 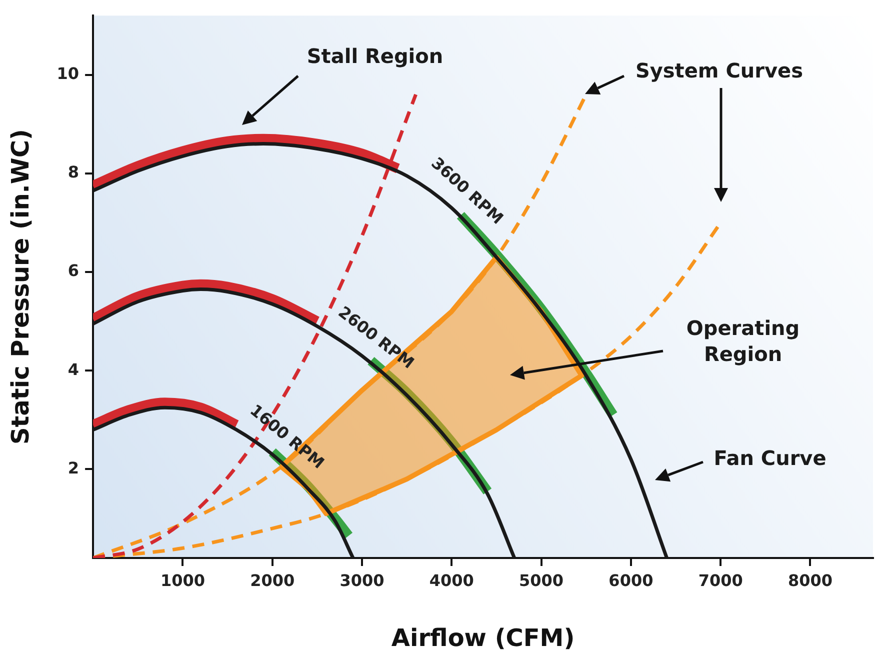 What do you see at coordinates (74, 270) in the screenshot?
I see `y-tick-label: 6` at bounding box center [74, 270].